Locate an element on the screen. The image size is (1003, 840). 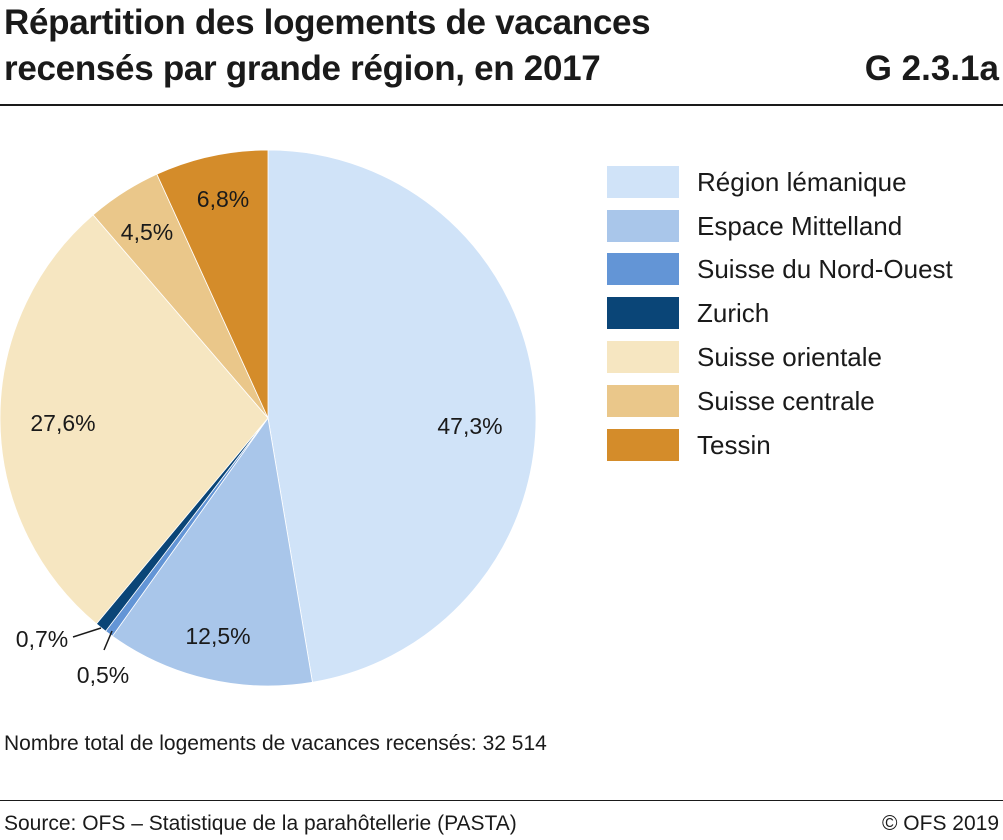
legend-label: Zurich is located at coordinates (733, 313).